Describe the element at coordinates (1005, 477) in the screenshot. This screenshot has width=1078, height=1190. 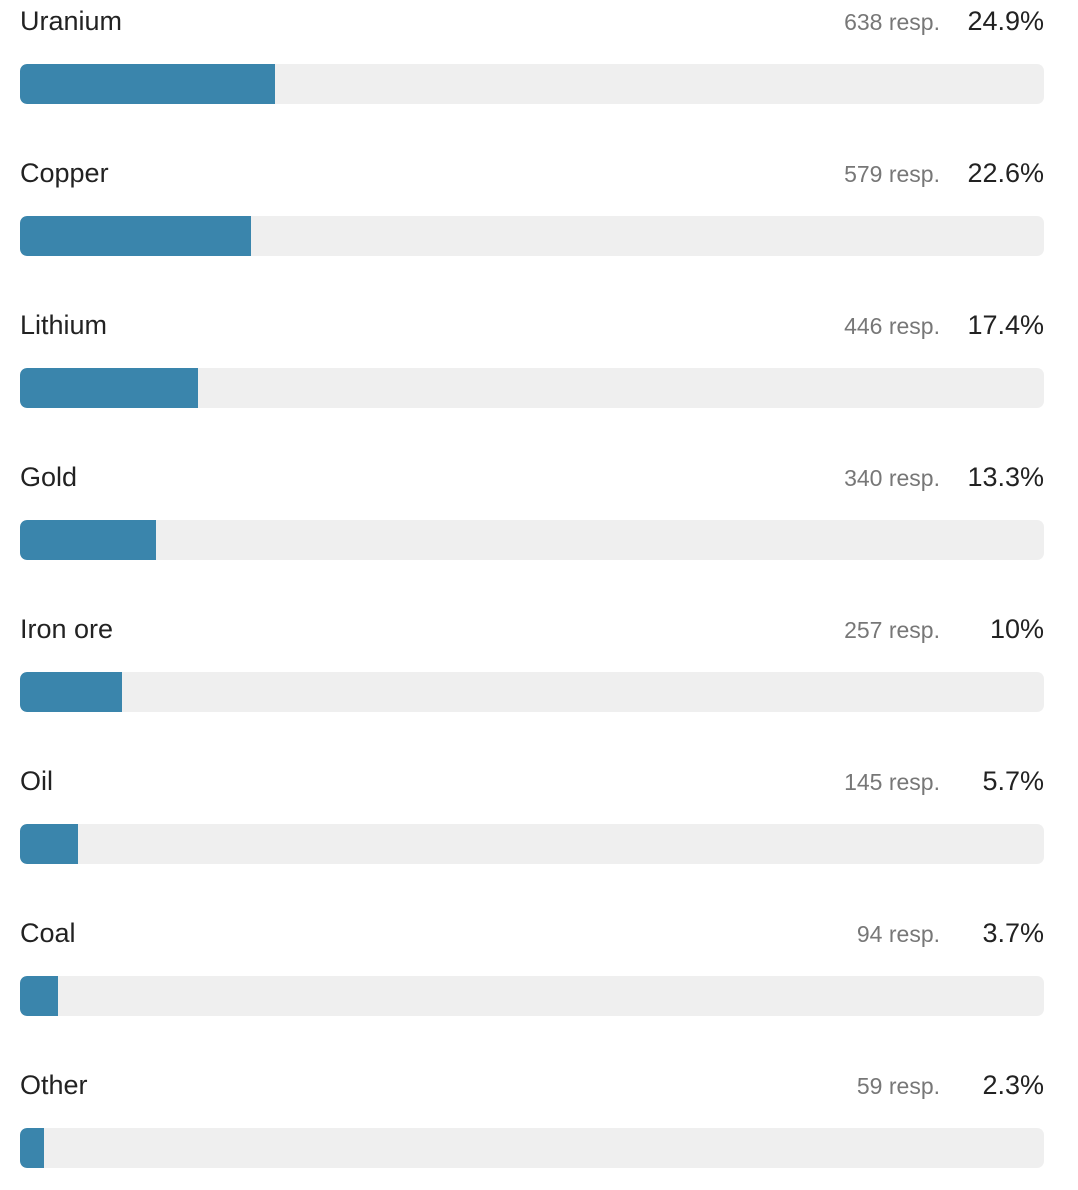
I see `percent-label: 13.3%` at that location.